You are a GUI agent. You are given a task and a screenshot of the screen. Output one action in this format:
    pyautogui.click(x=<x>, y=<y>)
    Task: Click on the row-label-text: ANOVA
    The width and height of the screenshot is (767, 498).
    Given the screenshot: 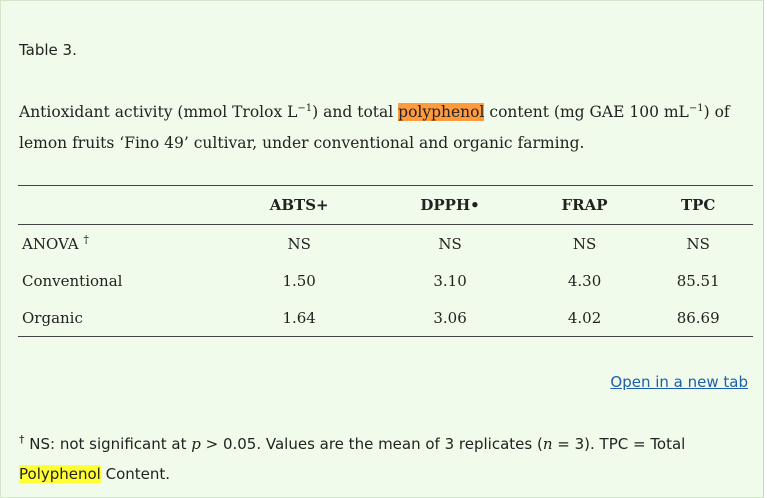 What is the action you would take?
    pyautogui.click(x=50, y=243)
    